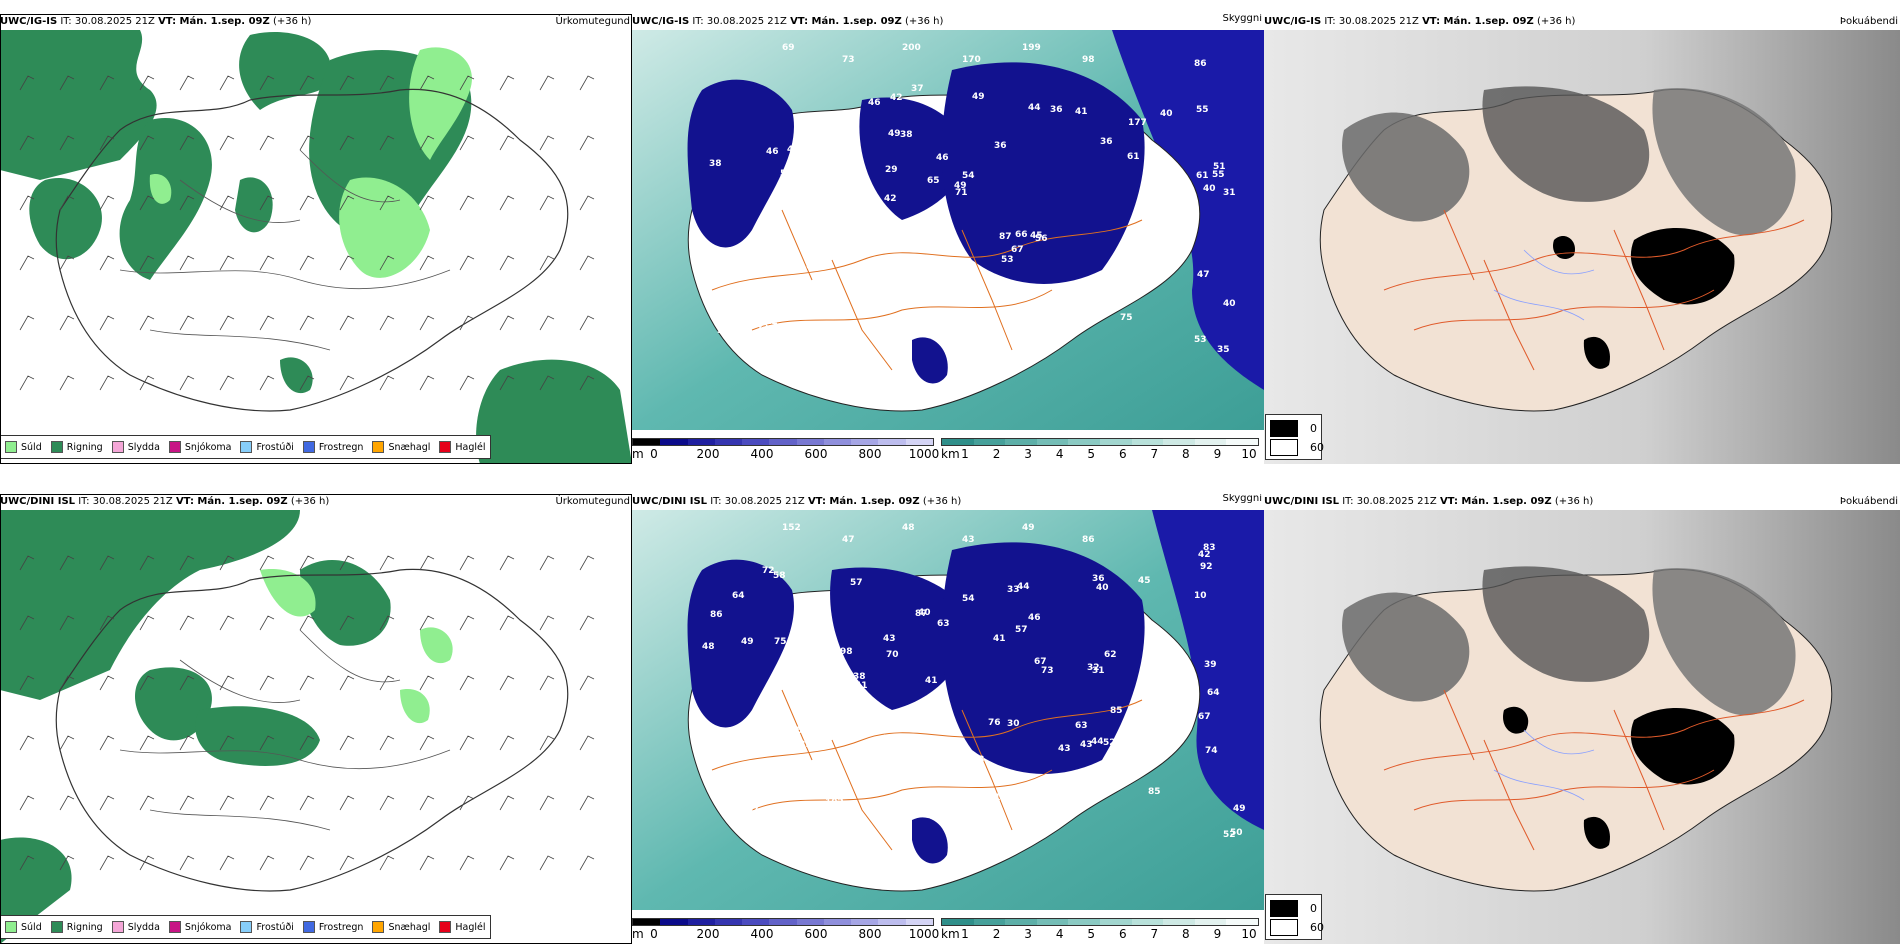  Describe the element at coordinates (805, 745) in the screenshot. I see `visibility-value-label: 89` at that location.